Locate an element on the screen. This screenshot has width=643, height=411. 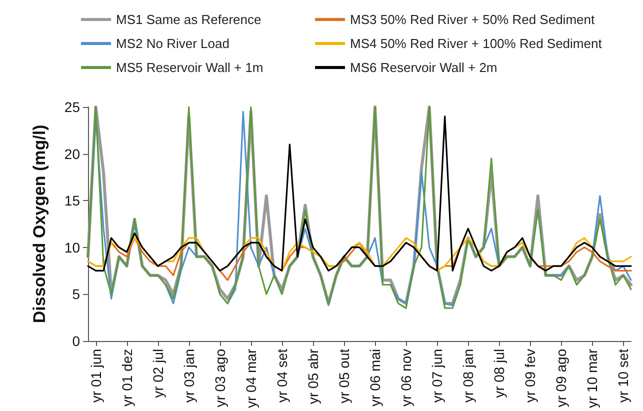
x-tick-label: yr 09 fev is located at coordinates (530, 375).